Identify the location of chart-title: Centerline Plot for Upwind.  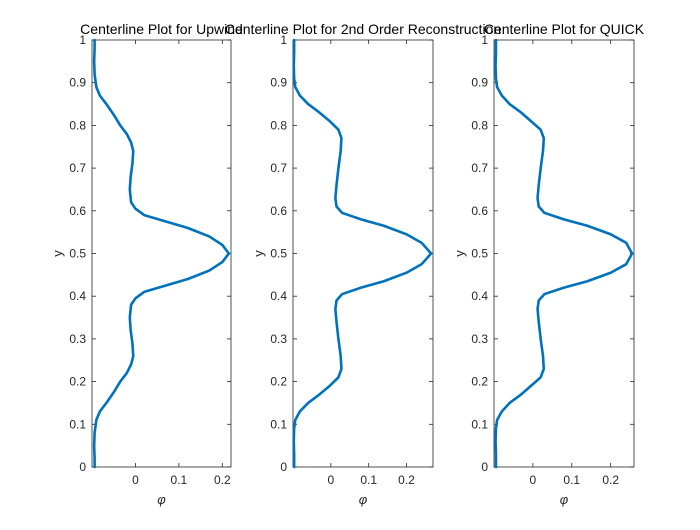
(161, 29).